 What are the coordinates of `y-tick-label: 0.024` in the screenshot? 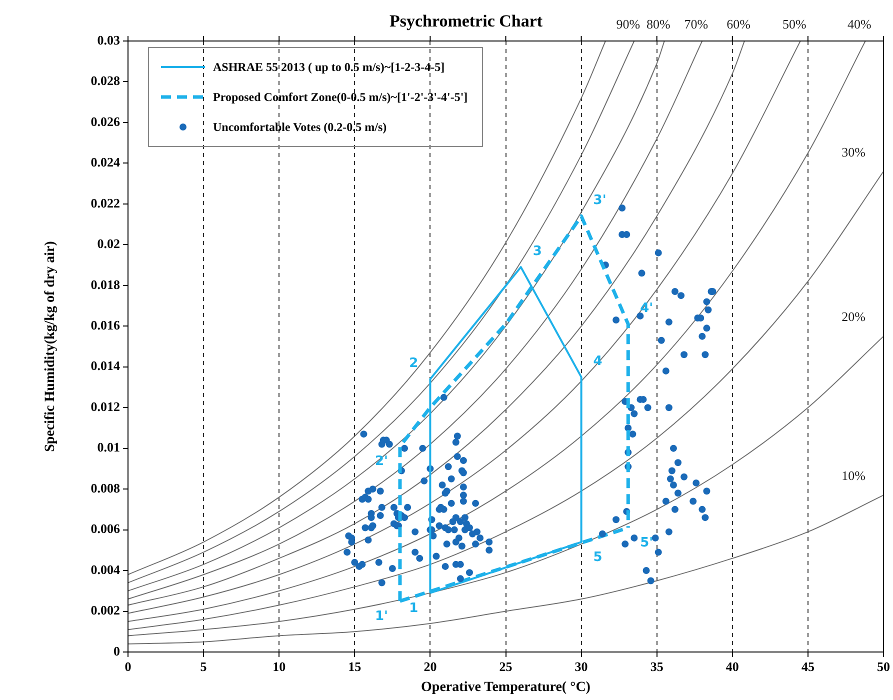 It's located at (105, 162).